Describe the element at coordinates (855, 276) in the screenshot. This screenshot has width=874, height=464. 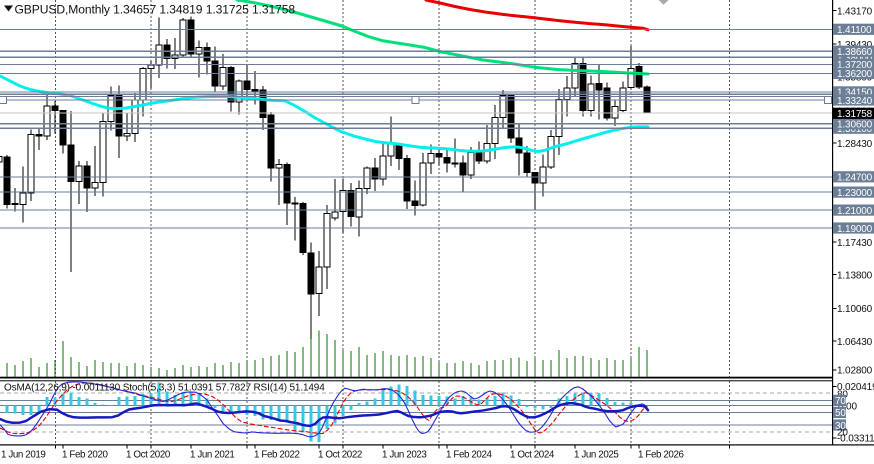
I see `svg-text: 1.13800` at that location.